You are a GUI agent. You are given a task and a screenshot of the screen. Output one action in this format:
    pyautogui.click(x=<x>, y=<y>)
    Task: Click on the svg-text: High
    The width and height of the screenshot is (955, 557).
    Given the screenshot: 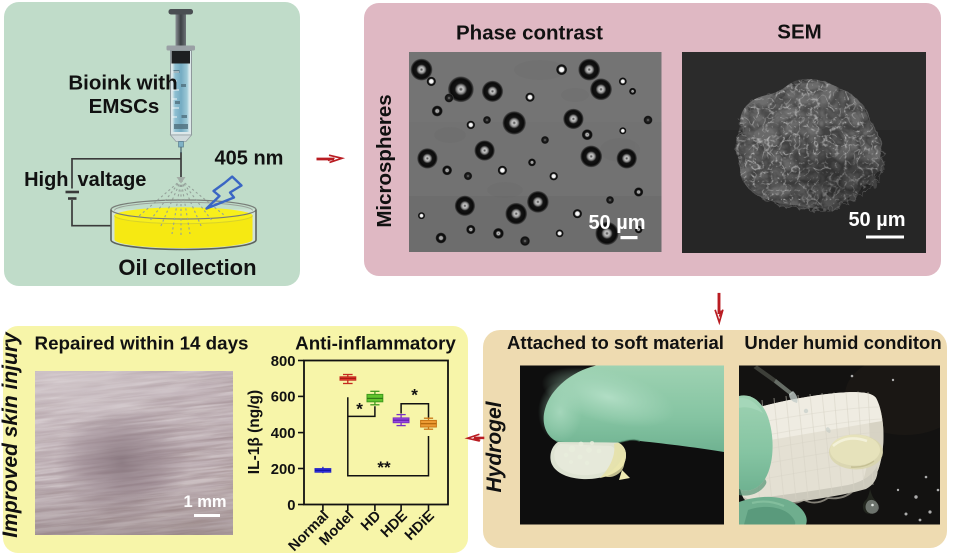 What is the action you would take?
    pyautogui.click(x=46, y=180)
    